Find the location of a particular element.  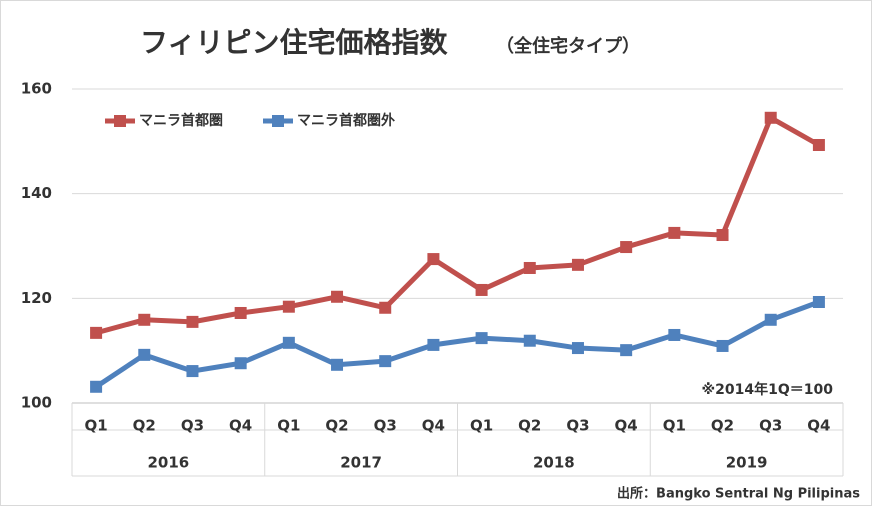

y-tick-label: 100 is located at coordinates (36, 403).